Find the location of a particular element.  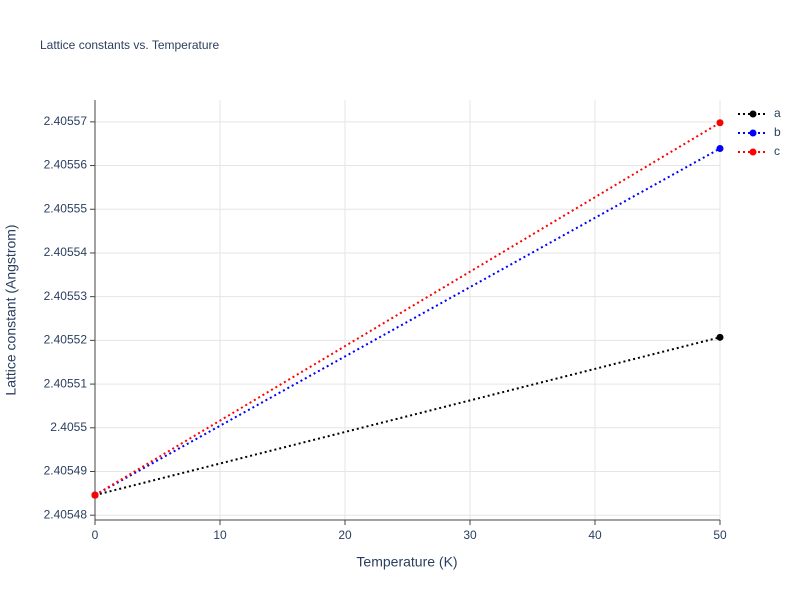

x-axis-label: Temperature (K) is located at coordinates (406, 562).